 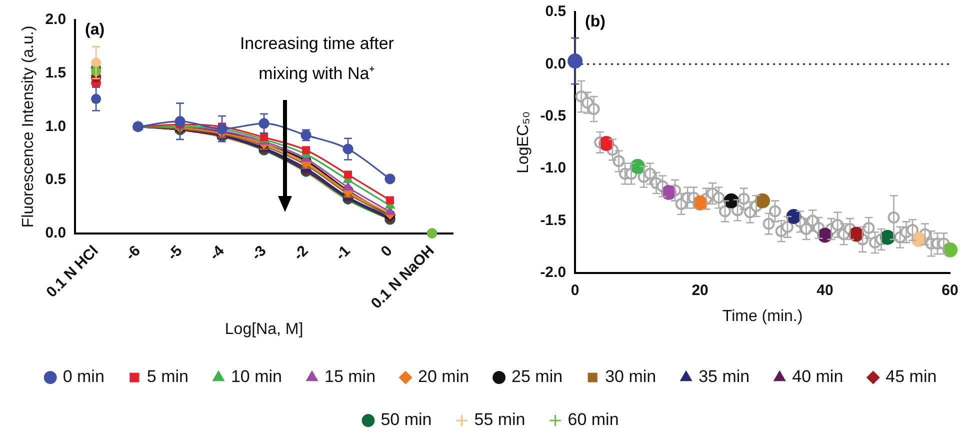 What do you see at coordinates (175, 253) in the screenshot?
I see `x-tick-label: -5` at bounding box center [175, 253].